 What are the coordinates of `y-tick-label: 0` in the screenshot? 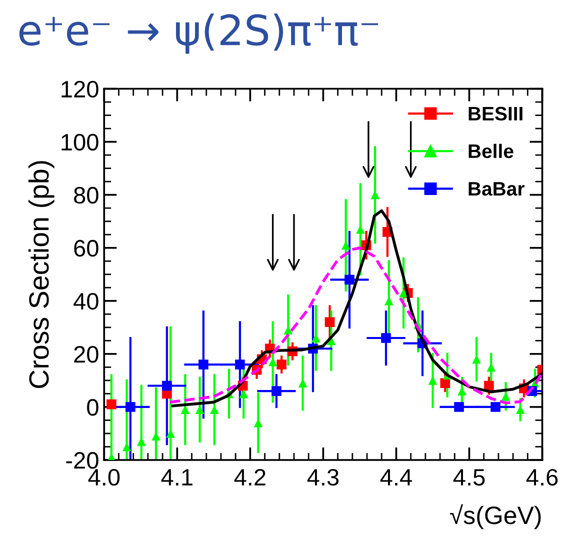 It's located at (92, 407).